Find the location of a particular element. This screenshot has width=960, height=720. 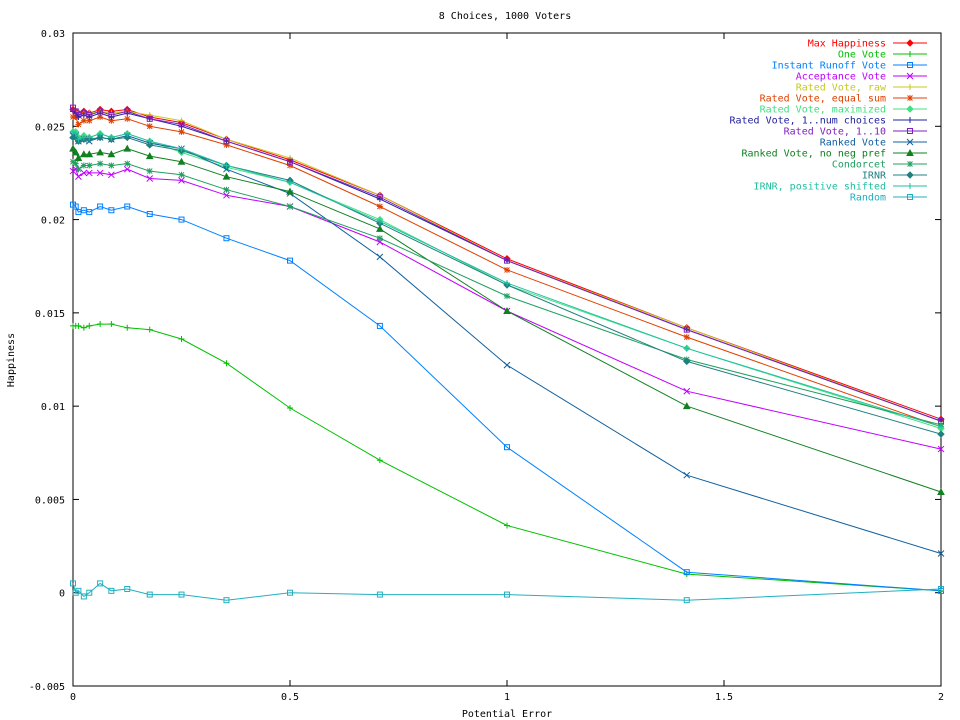

legend-label: Instant Runoff Vote is located at coordinates (829, 66).